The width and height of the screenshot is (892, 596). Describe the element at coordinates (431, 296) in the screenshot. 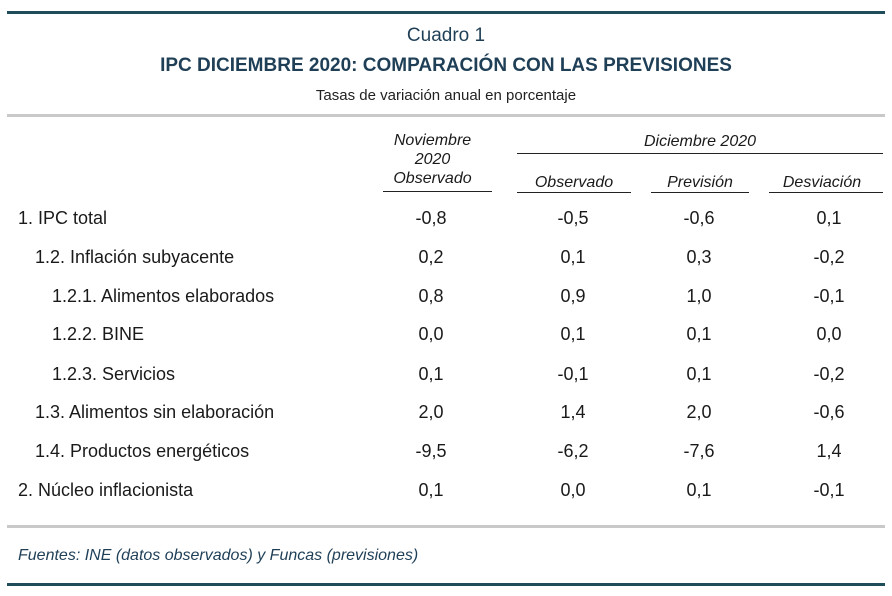

I see `cell-nov-observado: 0,8` at that location.